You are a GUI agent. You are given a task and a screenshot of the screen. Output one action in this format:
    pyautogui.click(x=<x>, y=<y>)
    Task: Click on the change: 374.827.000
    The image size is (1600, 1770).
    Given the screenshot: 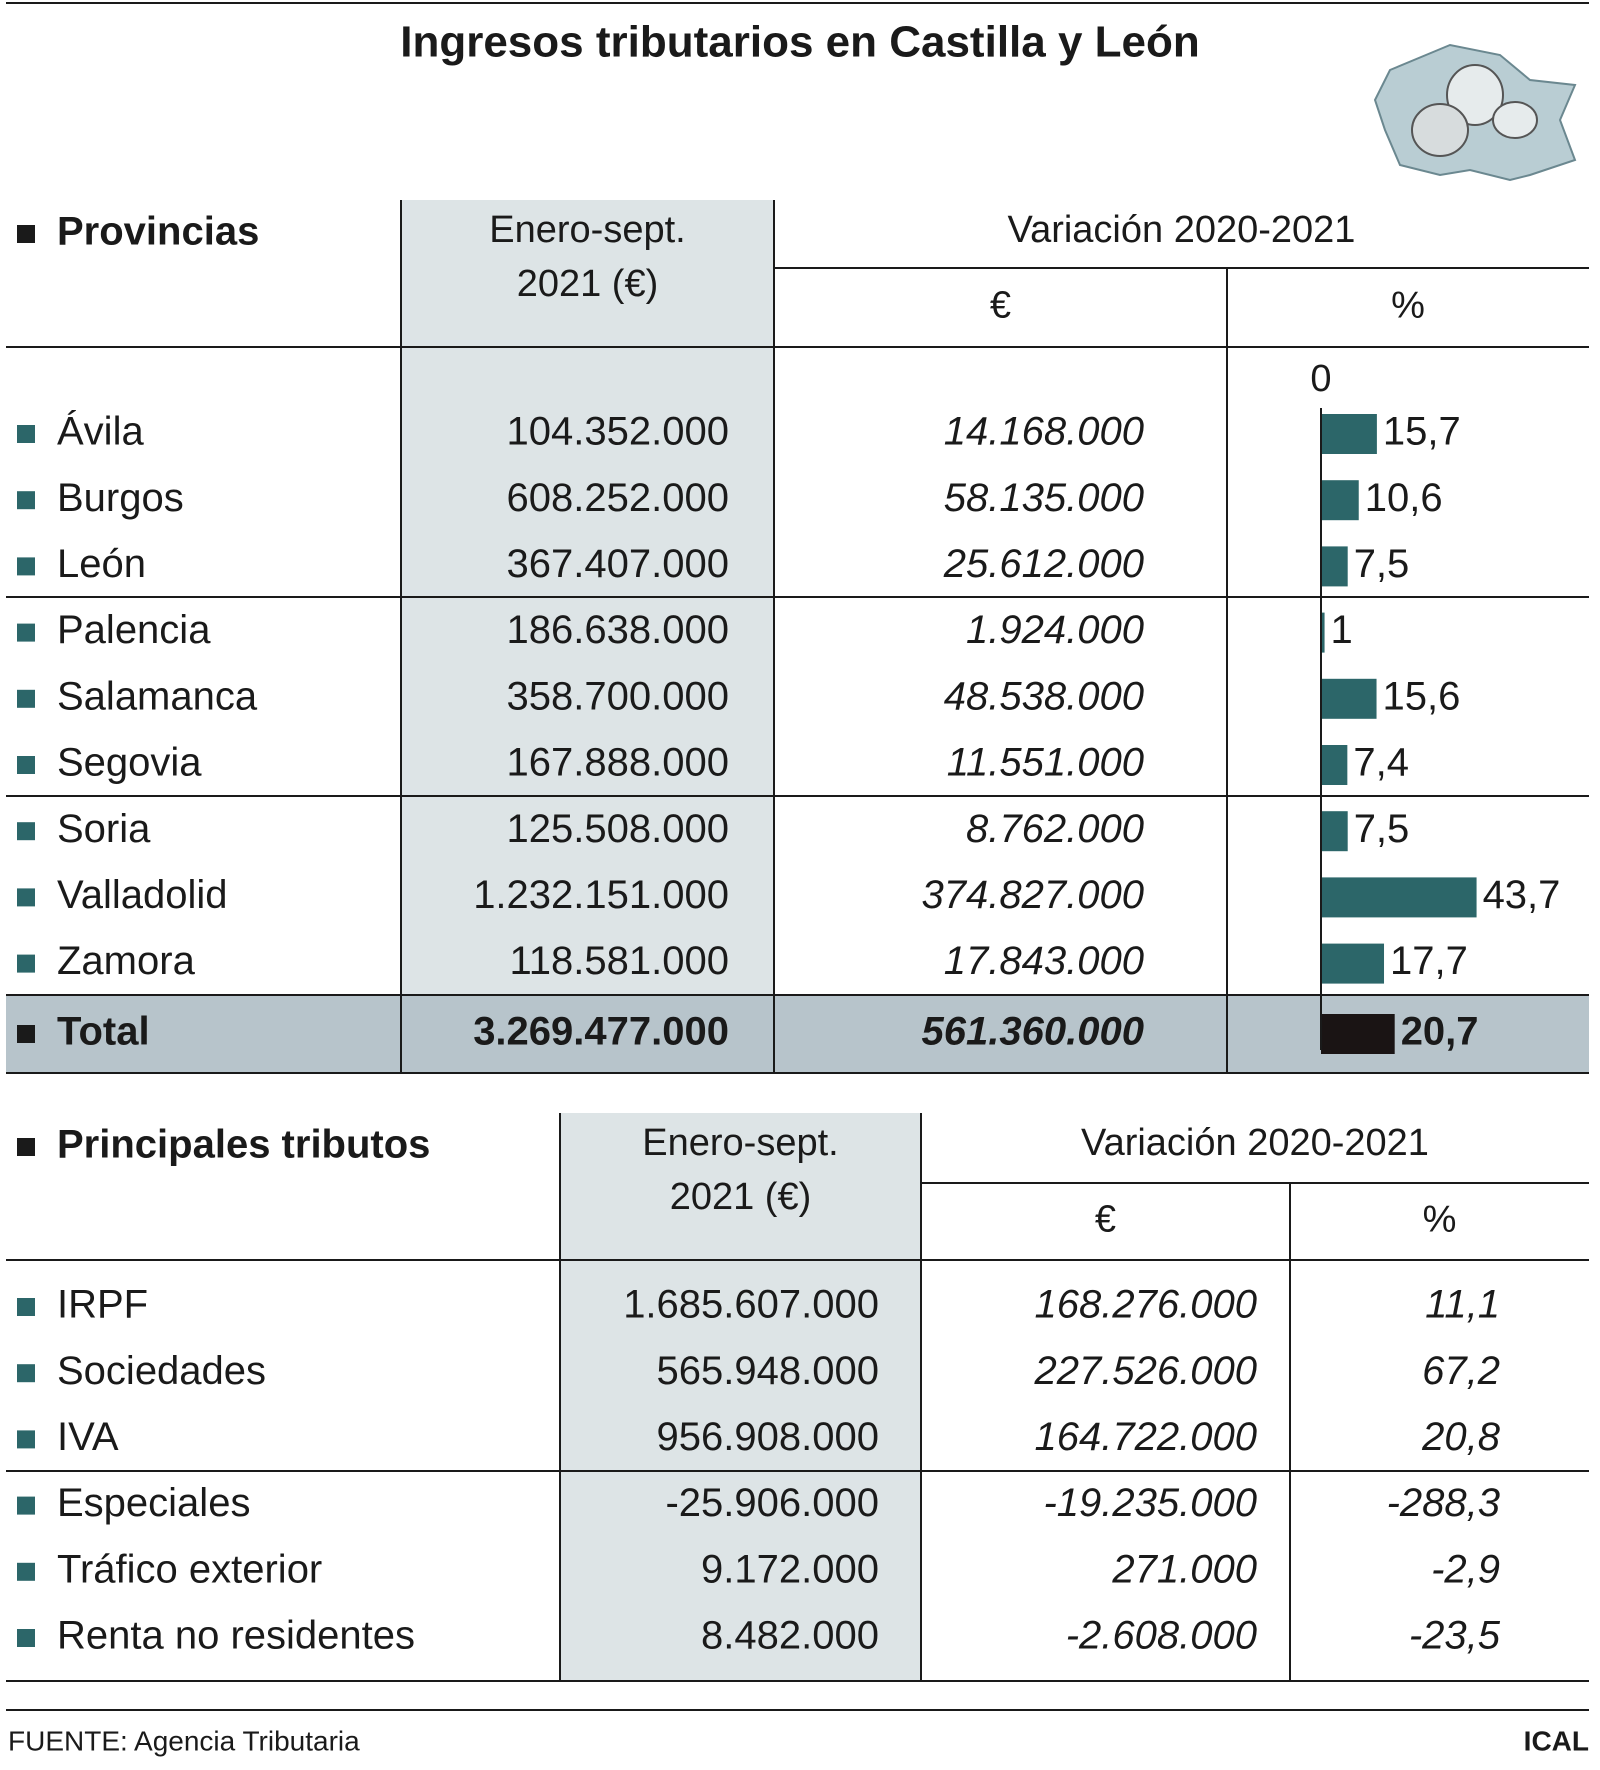 What is the action you would take?
    pyautogui.click(x=1033, y=895)
    